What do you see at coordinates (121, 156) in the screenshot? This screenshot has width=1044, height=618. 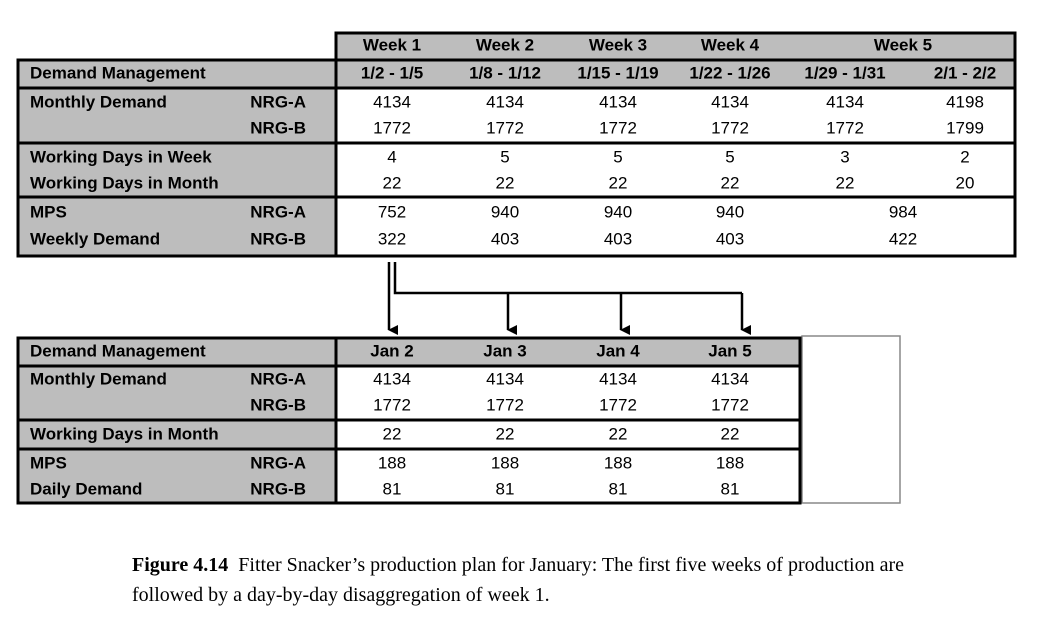 I see `row-label: Working Days in Week` at bounding box center [121, 156].